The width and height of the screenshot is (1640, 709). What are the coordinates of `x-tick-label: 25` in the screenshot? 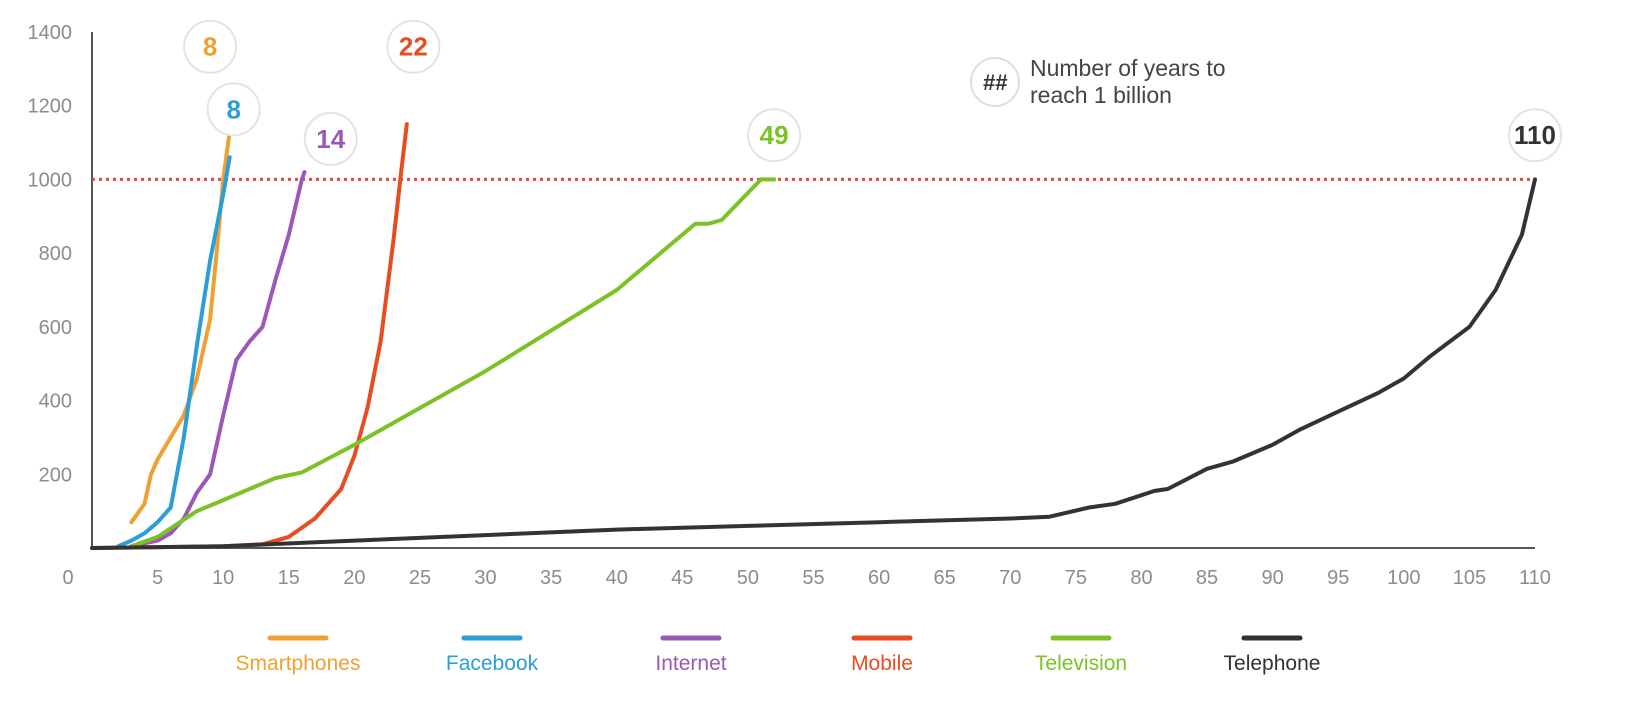 It's located at (420, 578).